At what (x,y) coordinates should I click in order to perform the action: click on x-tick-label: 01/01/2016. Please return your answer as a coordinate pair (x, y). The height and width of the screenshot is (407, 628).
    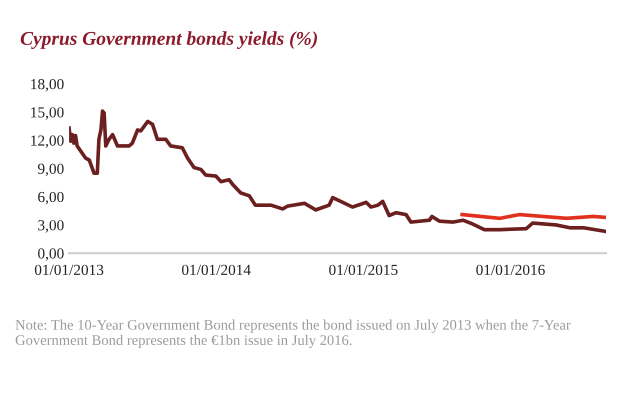
    Looking at the image, I should click on (510, 270).